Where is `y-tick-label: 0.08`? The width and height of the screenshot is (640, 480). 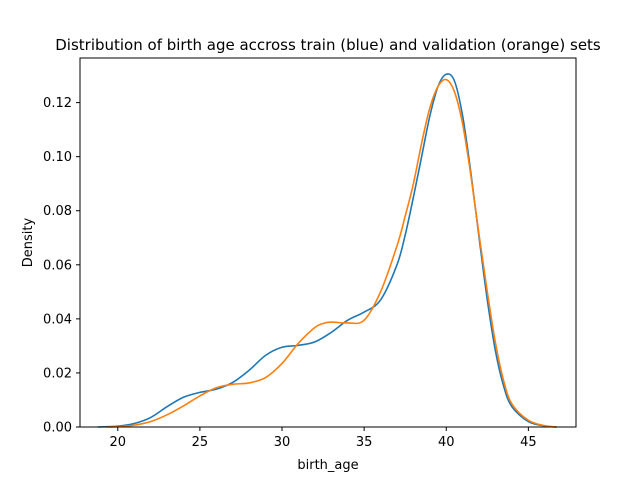 y-tick-label: 0.08 is located at coordinates (57, 211).